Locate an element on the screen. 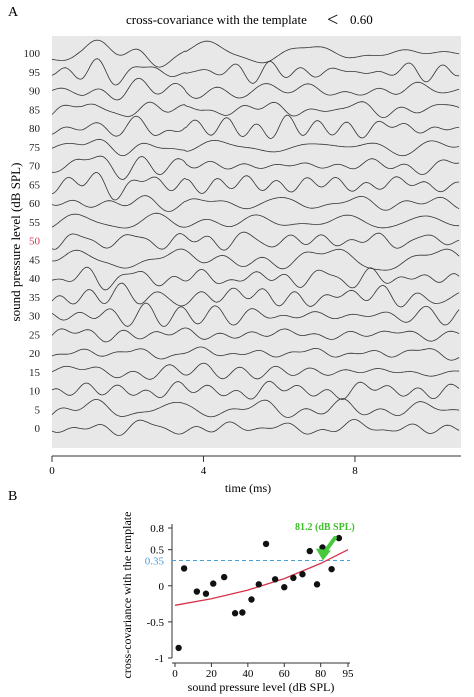 This screenshot has height=697, width=474. panel-a-level-label: 20 is located at coordinates (35, 354).